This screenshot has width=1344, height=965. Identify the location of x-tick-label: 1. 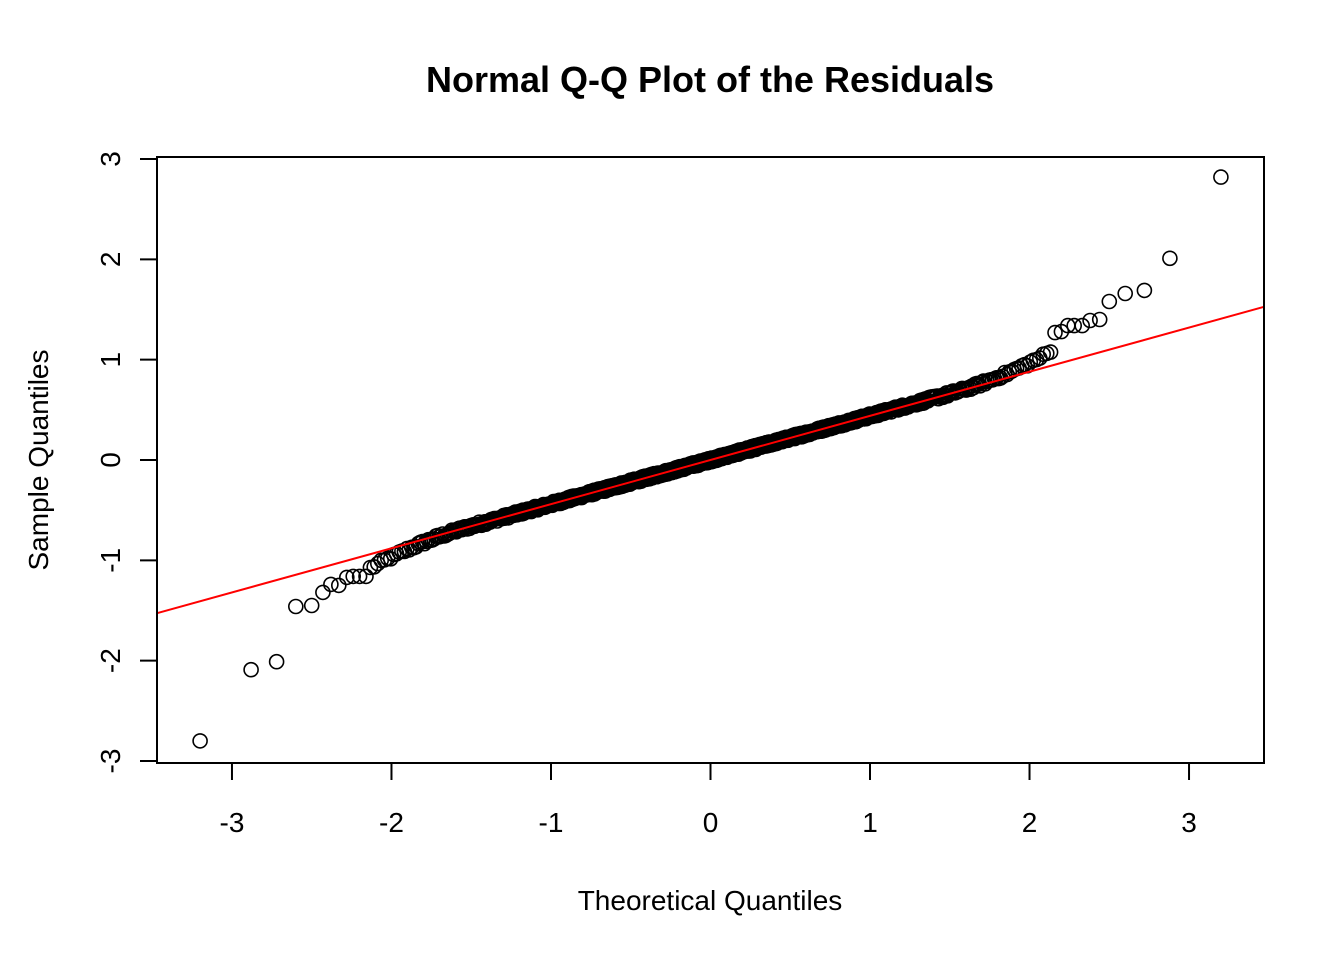
(870, 822).